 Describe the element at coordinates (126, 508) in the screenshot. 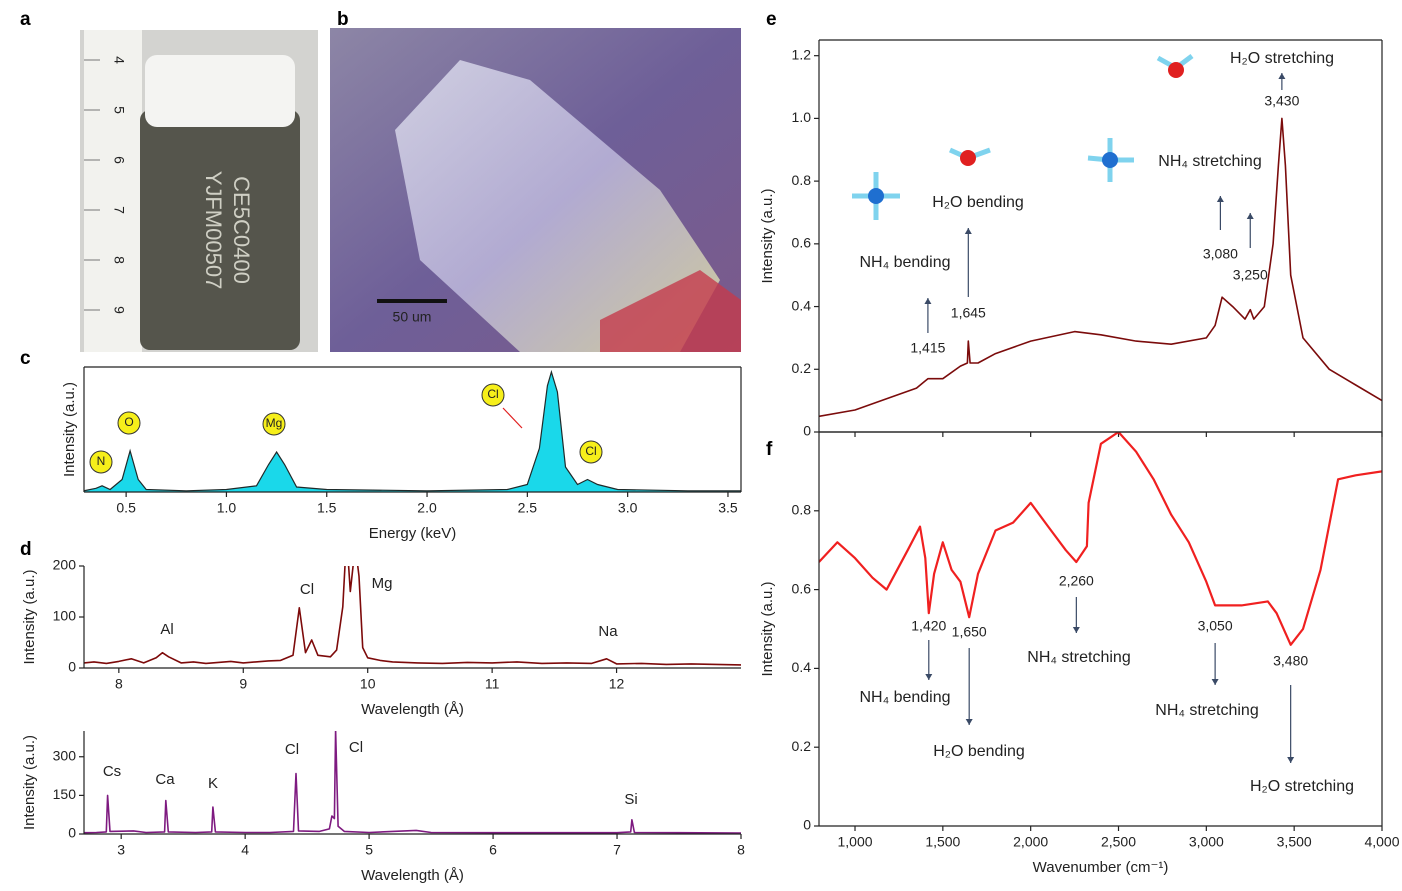

I see `x-tick-label: 0.5` at that location.